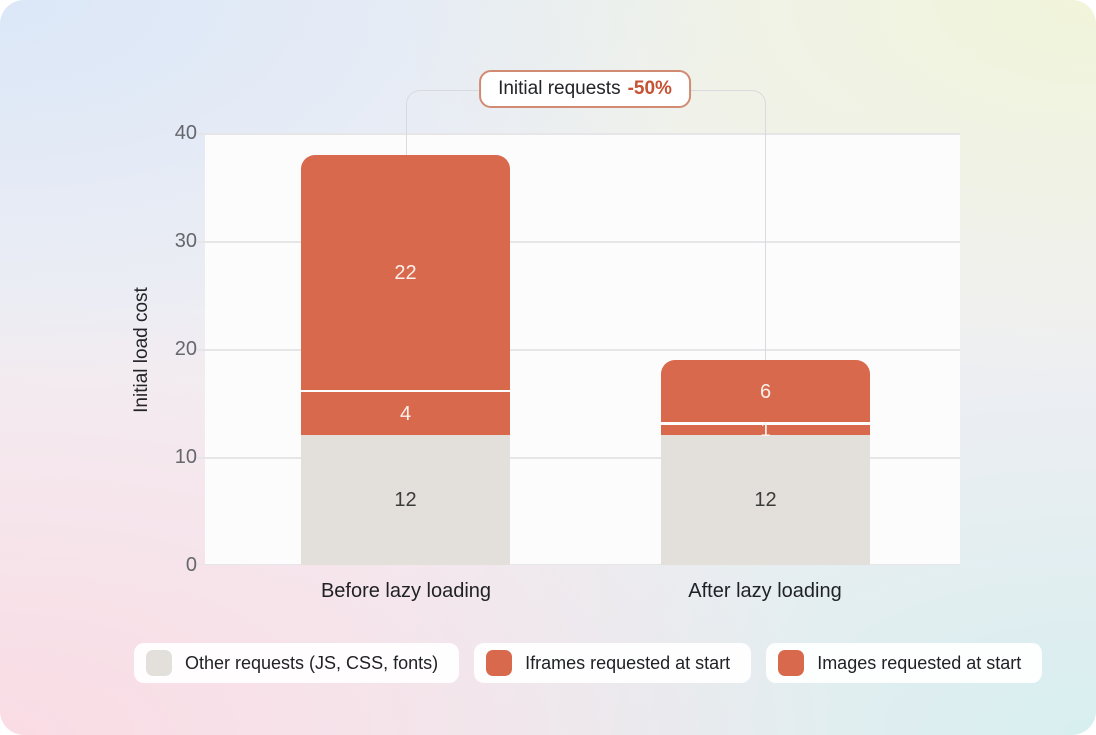 This screenshot has width=1096, height=735. What do you see at coordinates (406, 591) in the screenshot?
I see `x-label-before: Before lazy loading` at bounding box center [406, 591].